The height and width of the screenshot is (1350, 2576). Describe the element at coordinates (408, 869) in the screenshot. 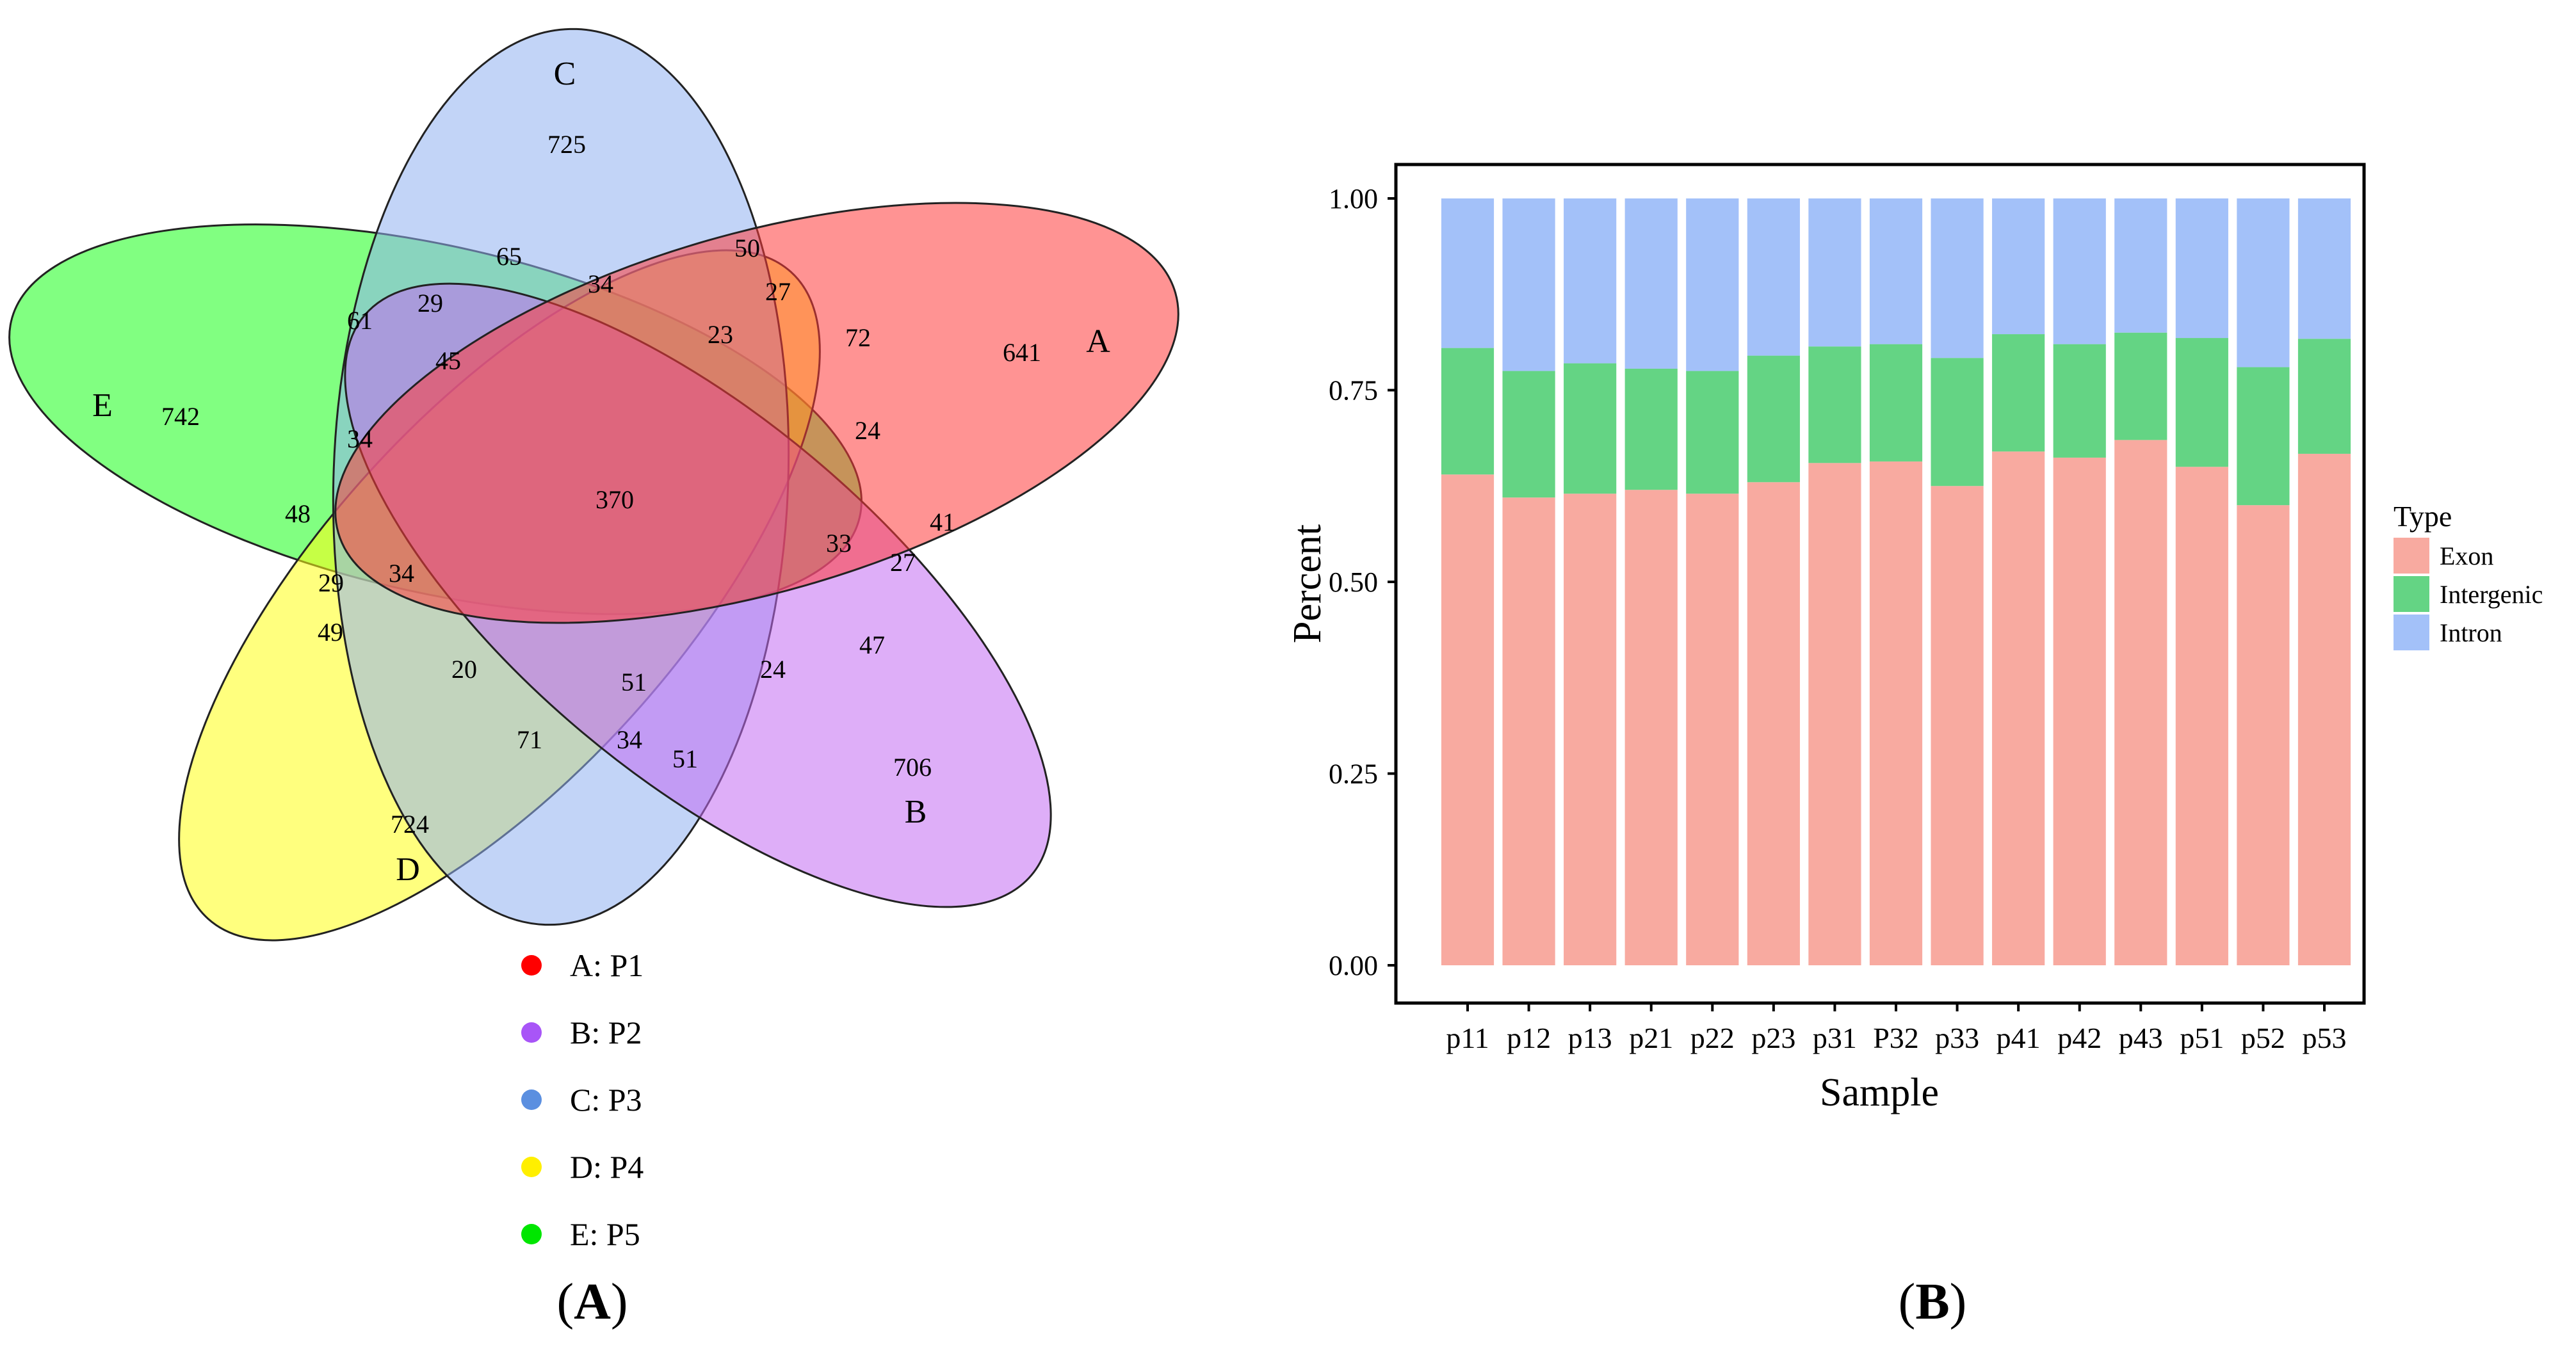

I see `venn-set-letter-d: D` at that location.